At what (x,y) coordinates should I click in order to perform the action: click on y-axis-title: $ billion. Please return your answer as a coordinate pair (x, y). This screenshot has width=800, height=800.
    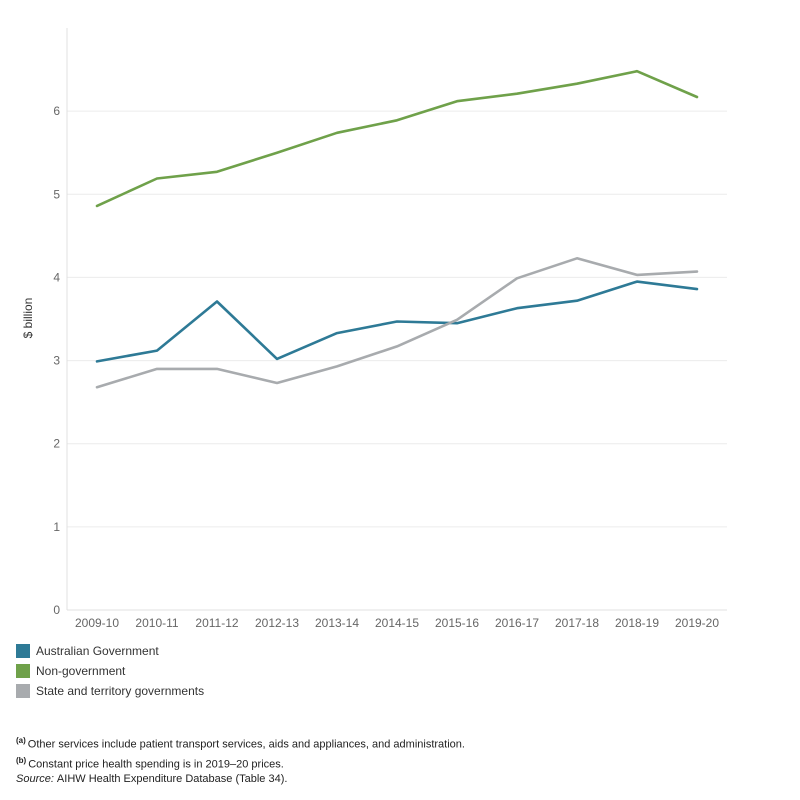
    Looking at the image, I should click on (28, 318).